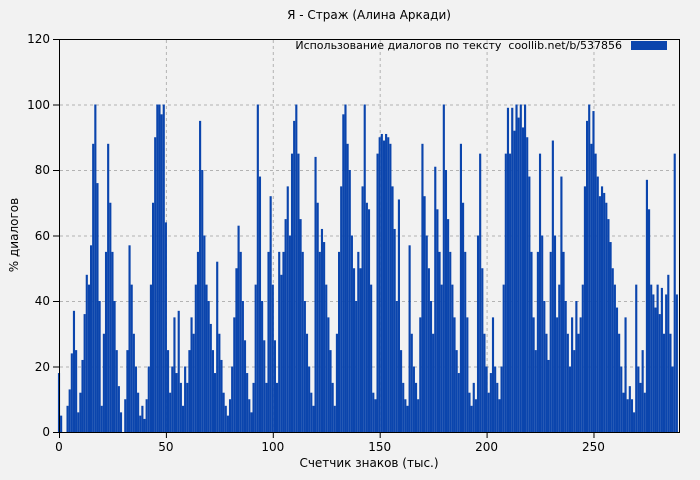  Describe the element at coordinates (166, 447) in the screenshot. I see `x-tick-label: 50` at that location.